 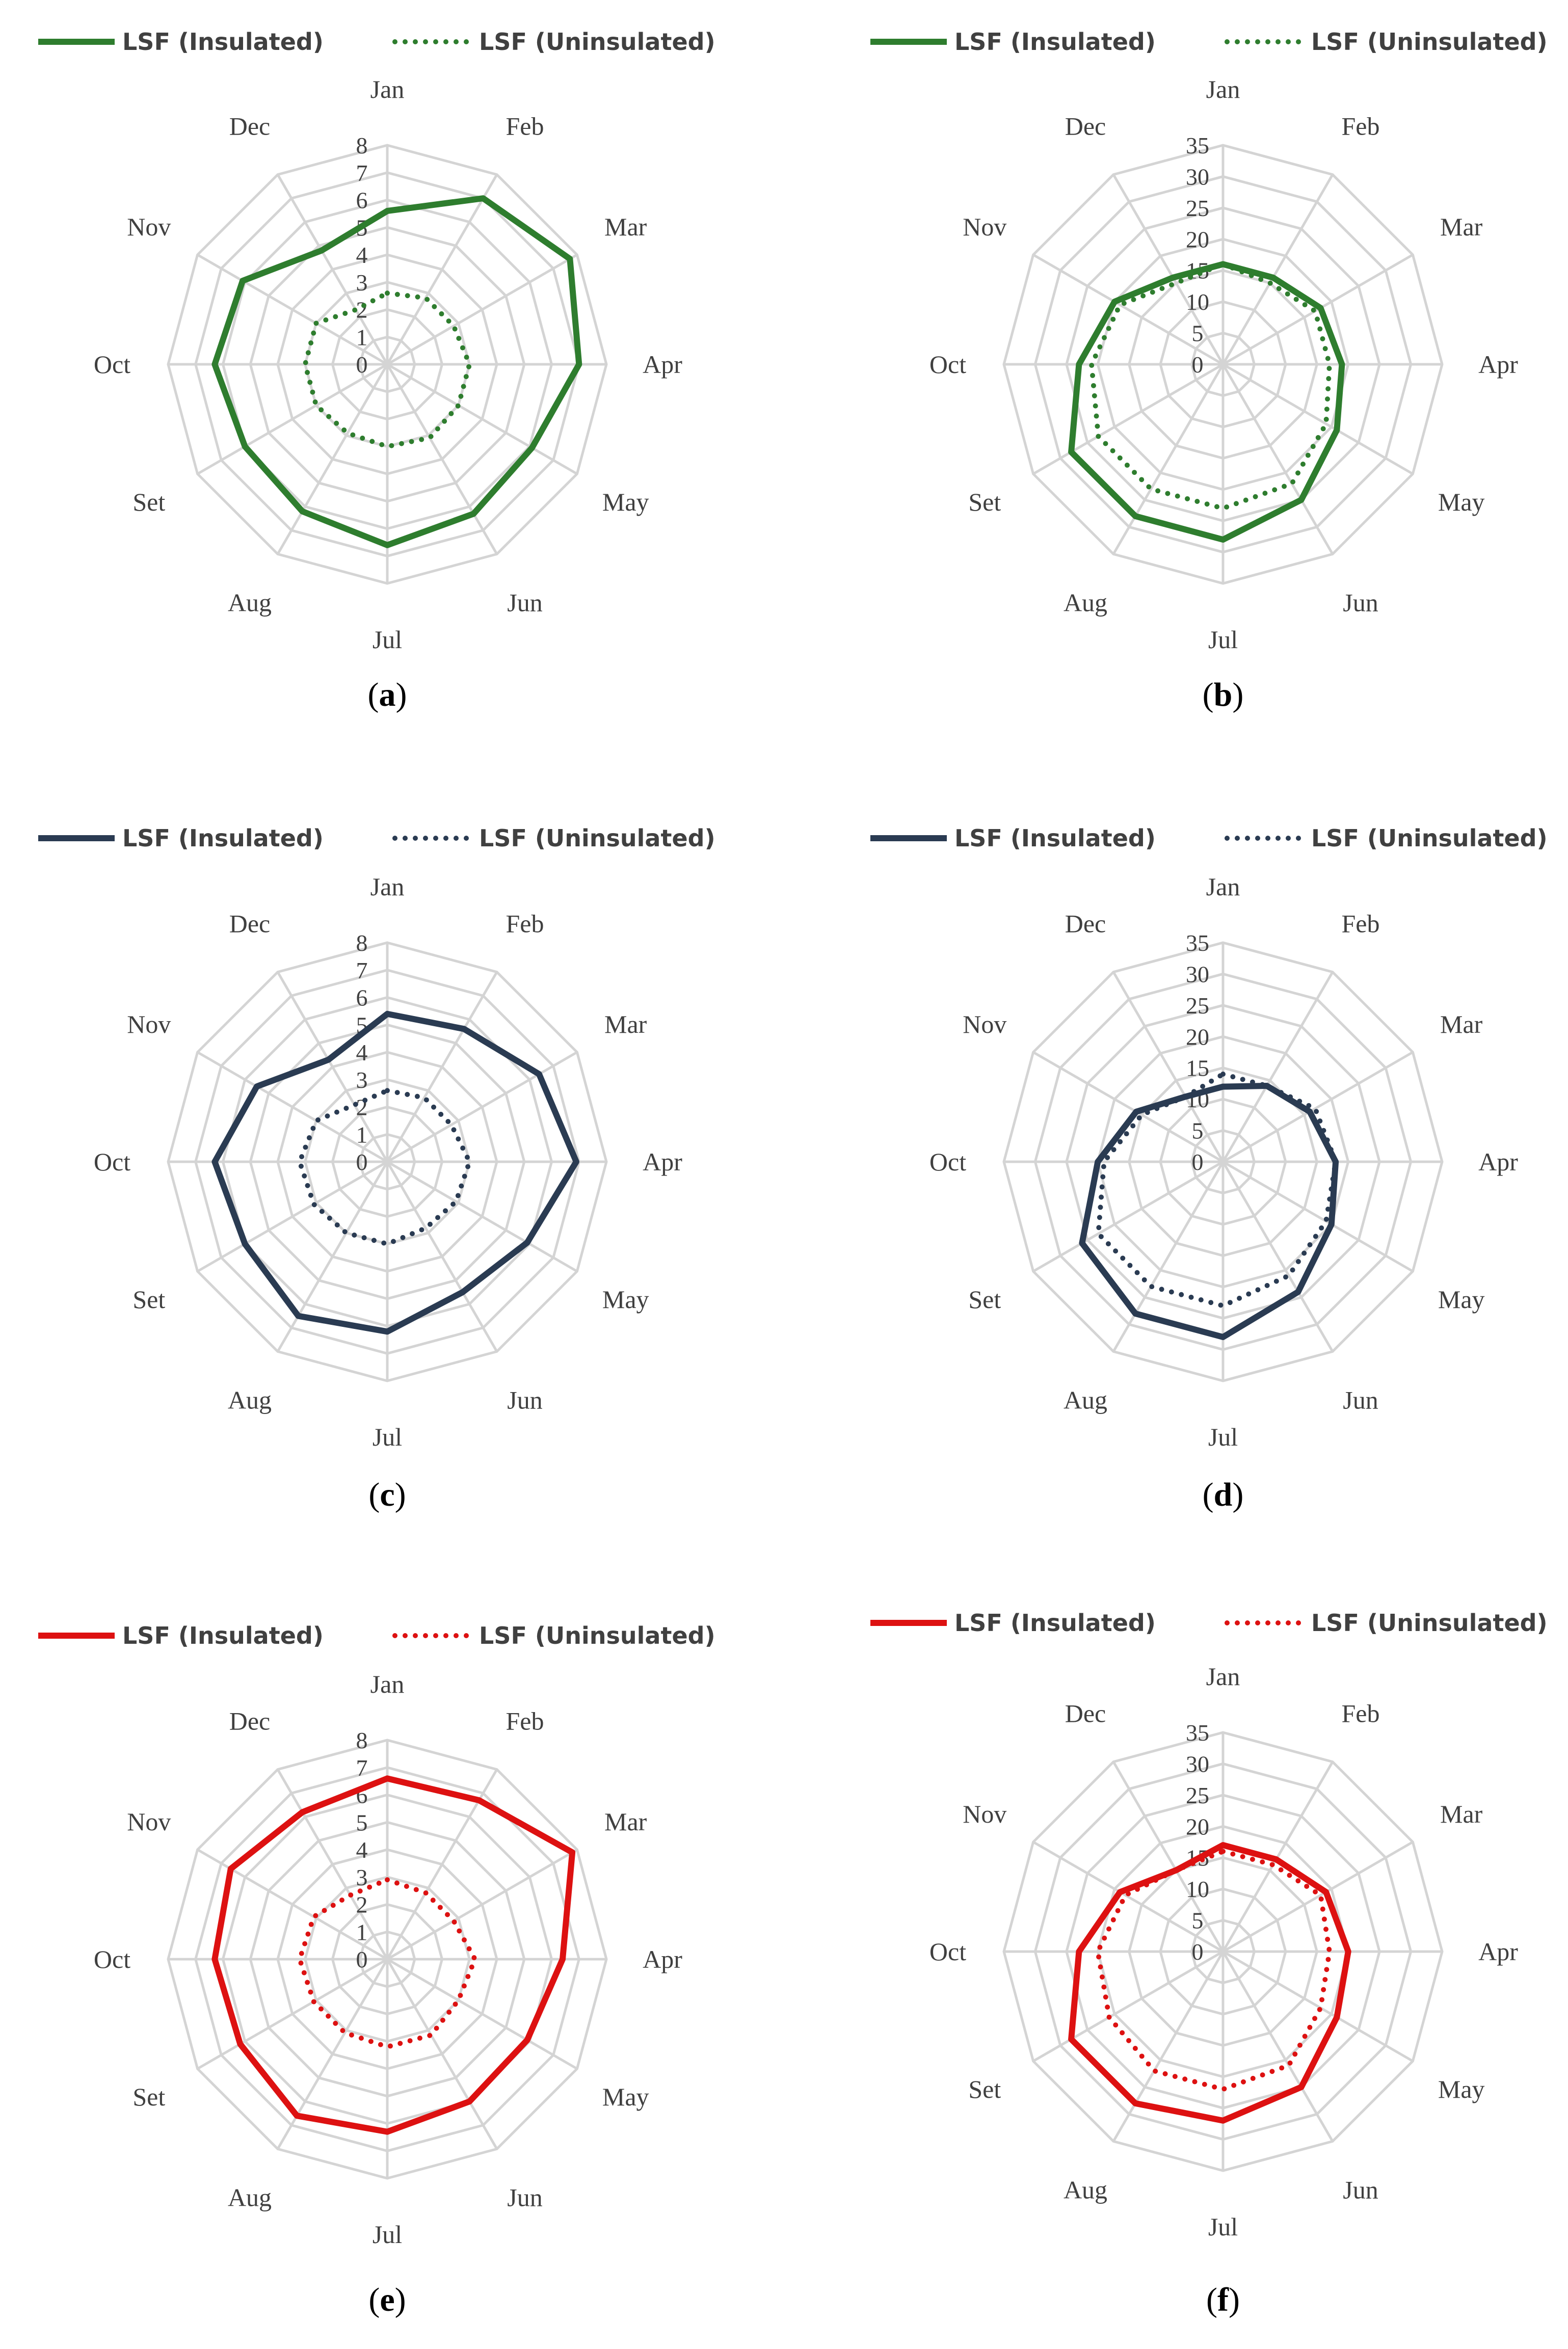 I want to click on tick-label: 7, so click(x=362, y=970).